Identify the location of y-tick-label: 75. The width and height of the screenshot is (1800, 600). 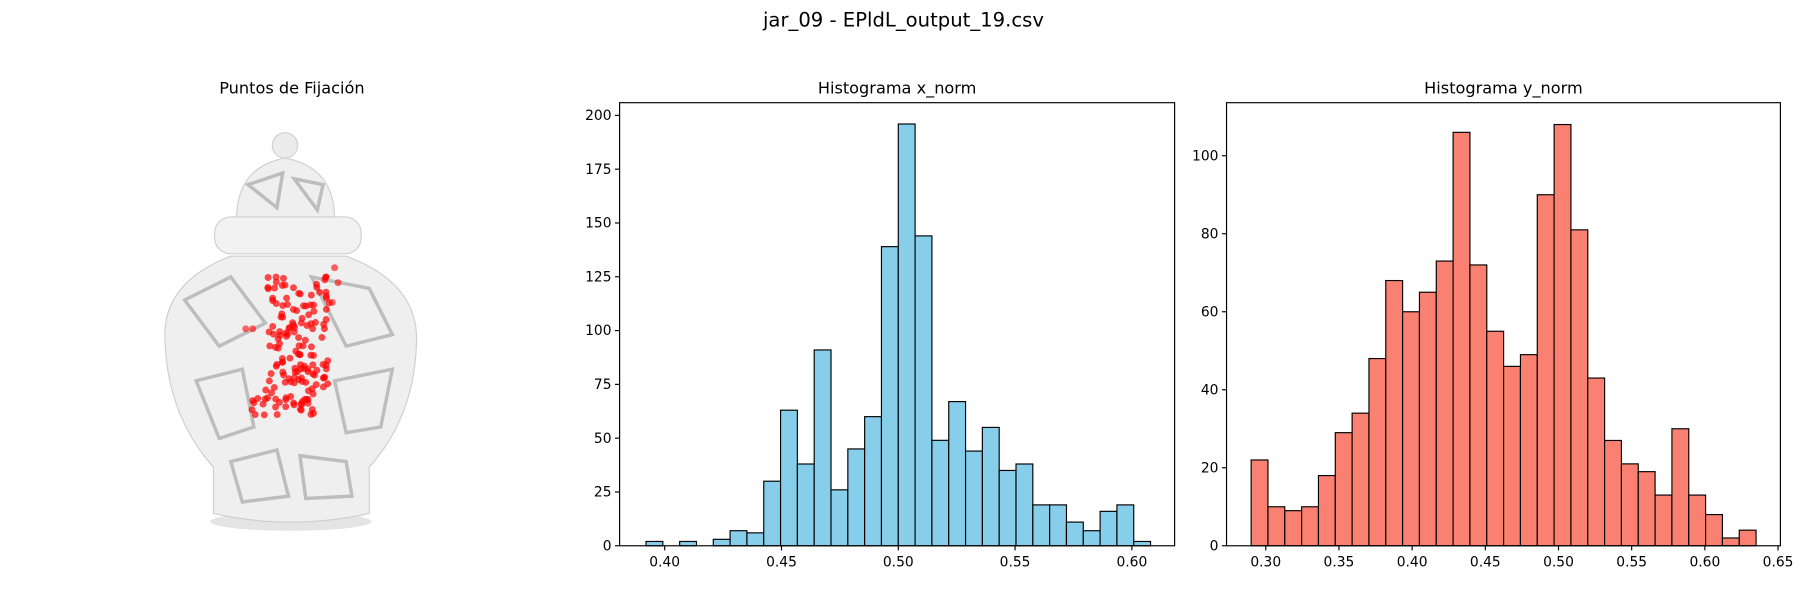
(603, 385).